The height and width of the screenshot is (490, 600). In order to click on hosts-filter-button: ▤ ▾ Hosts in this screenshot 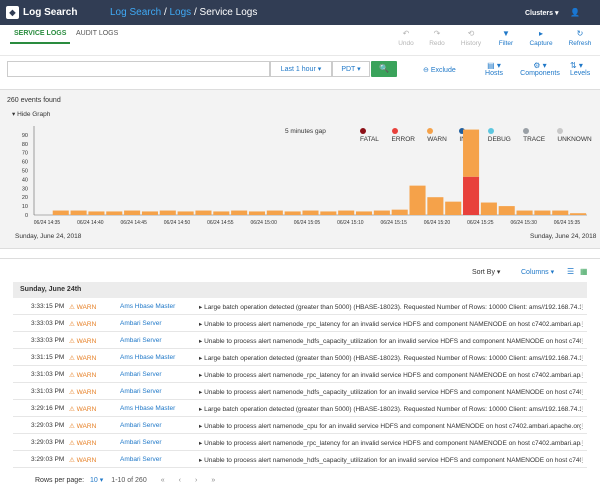, I will do `click(494, 69)`.